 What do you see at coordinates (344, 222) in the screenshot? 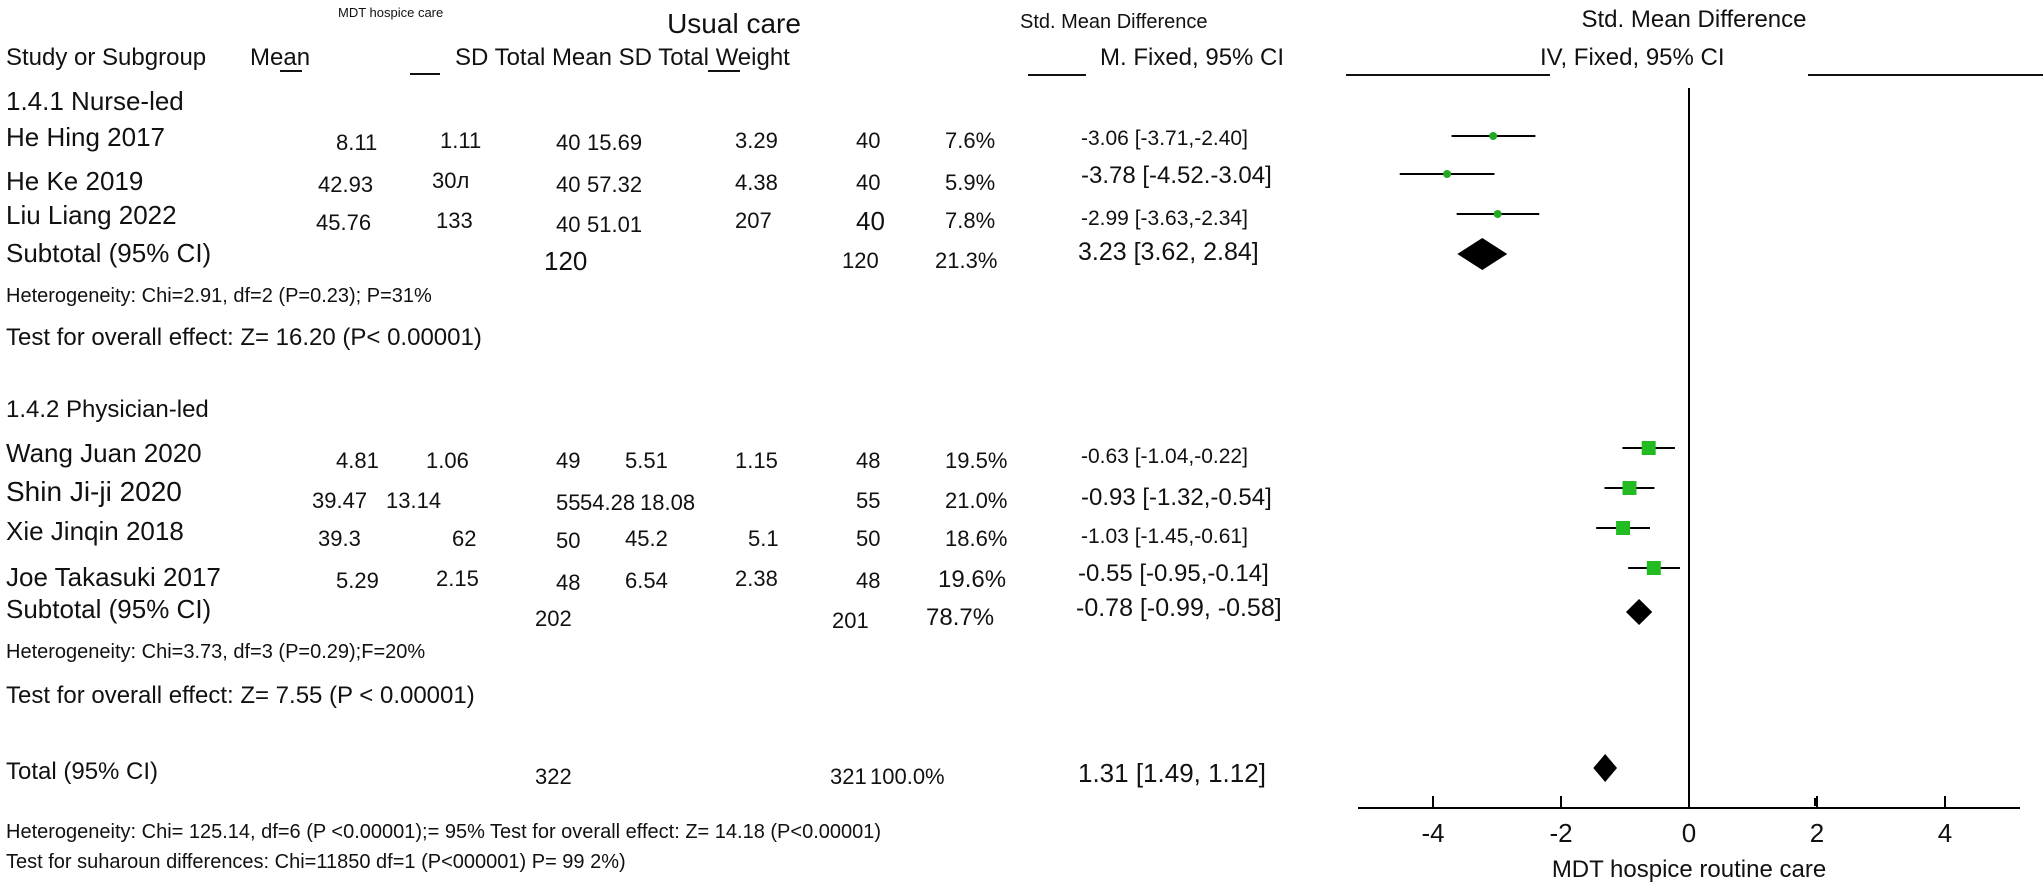
I see `mean1-value: 45.76` at bounding box center [344, 222].